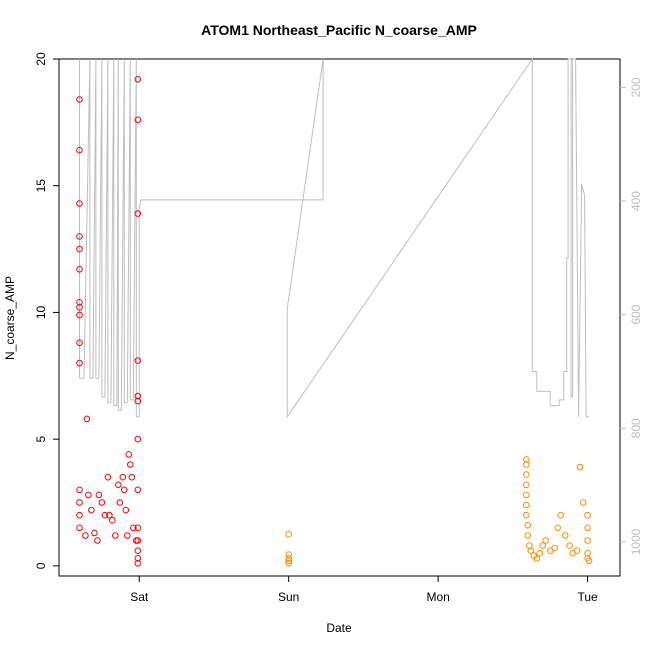 This screenshot has width=650, height=650. I want to click on y-tick-label: 10, so click(41, 312).